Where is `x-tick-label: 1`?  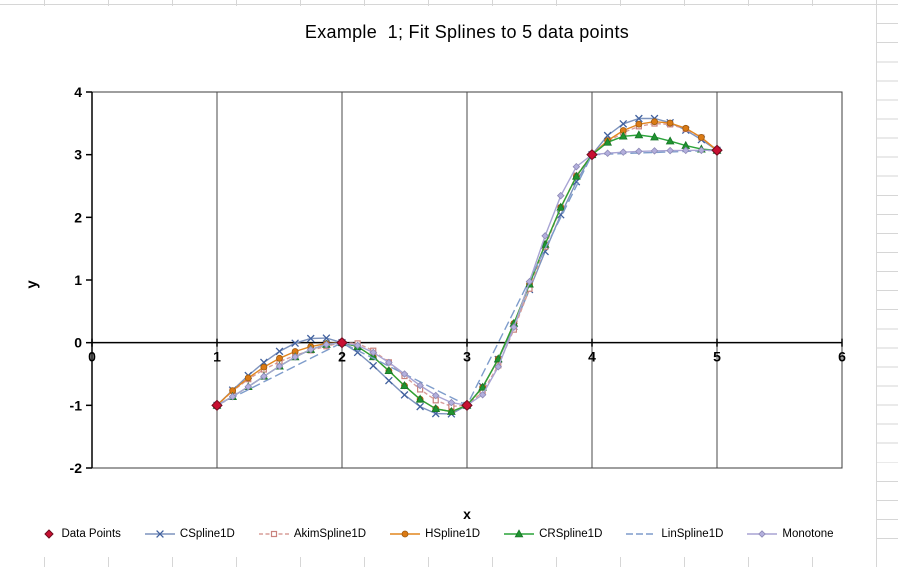
x-tick-label: 1 is located at coordinates (217, 357).